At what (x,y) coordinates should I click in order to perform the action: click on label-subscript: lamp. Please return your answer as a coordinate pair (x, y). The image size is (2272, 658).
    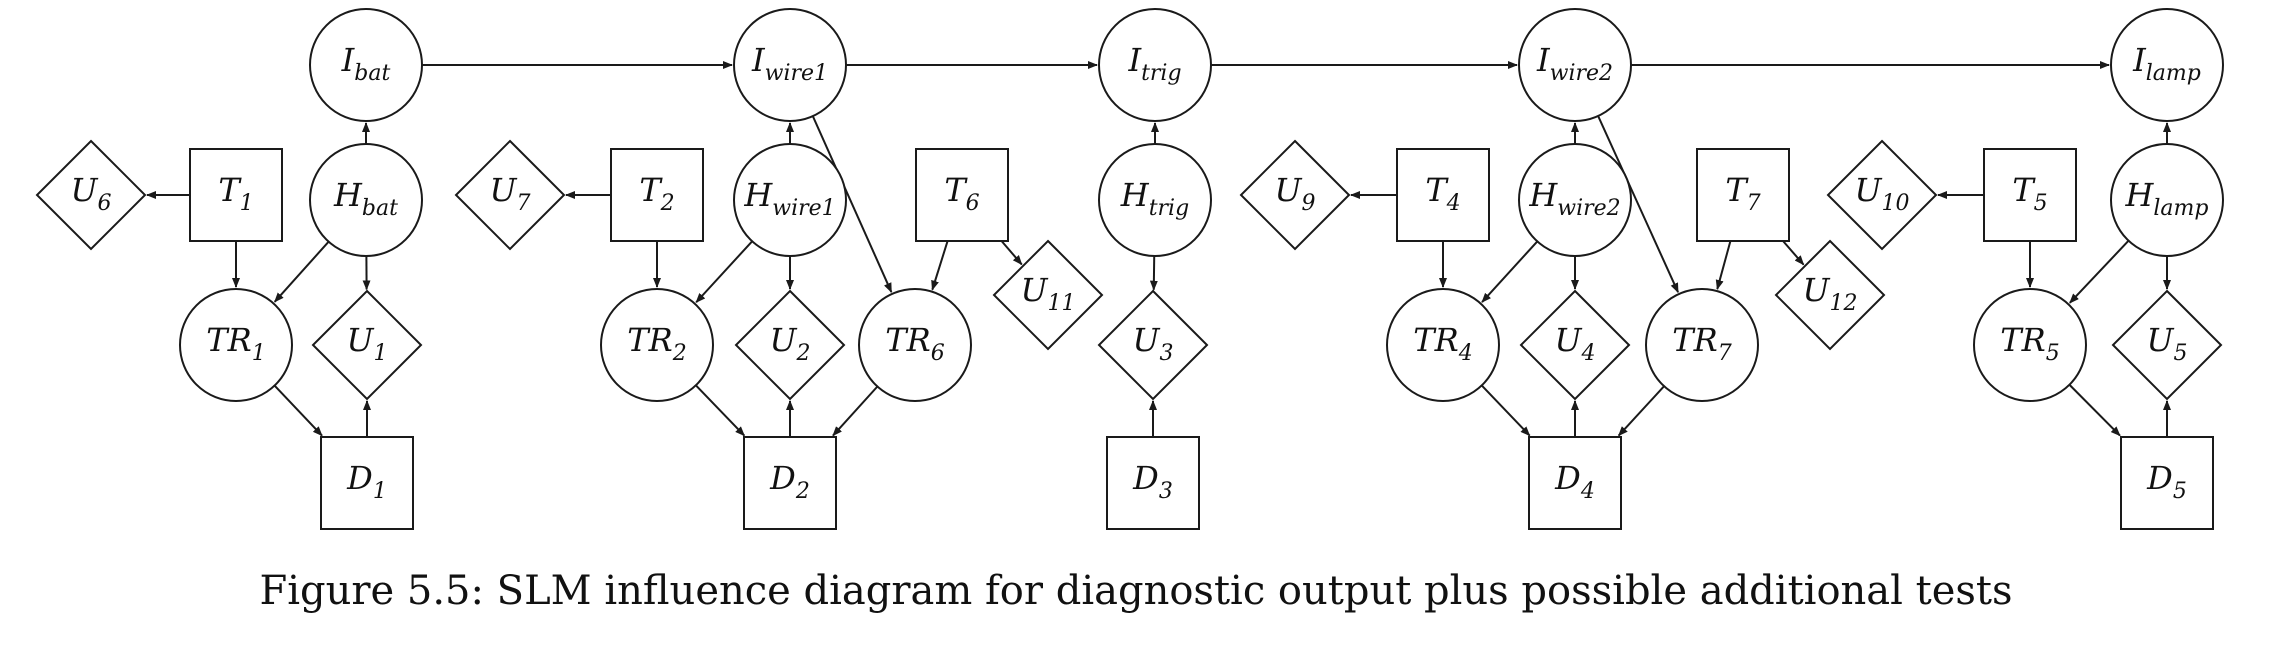
    Looking at the image, I should click on (2180, 208).